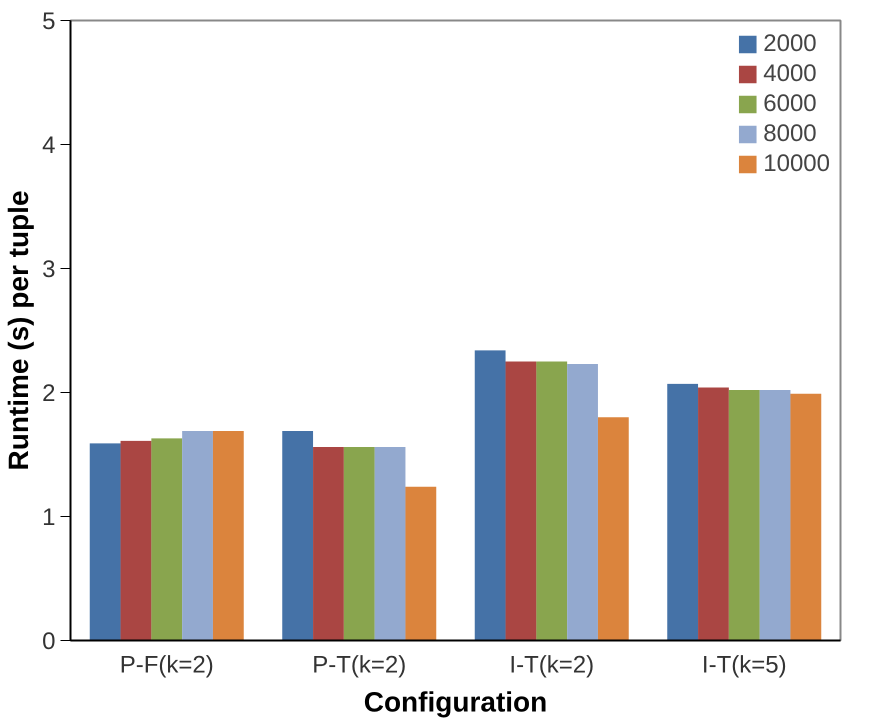 The width and height of the screenshot is (877, 727). I want to click on legend-label: 8000, so click(790, 134).